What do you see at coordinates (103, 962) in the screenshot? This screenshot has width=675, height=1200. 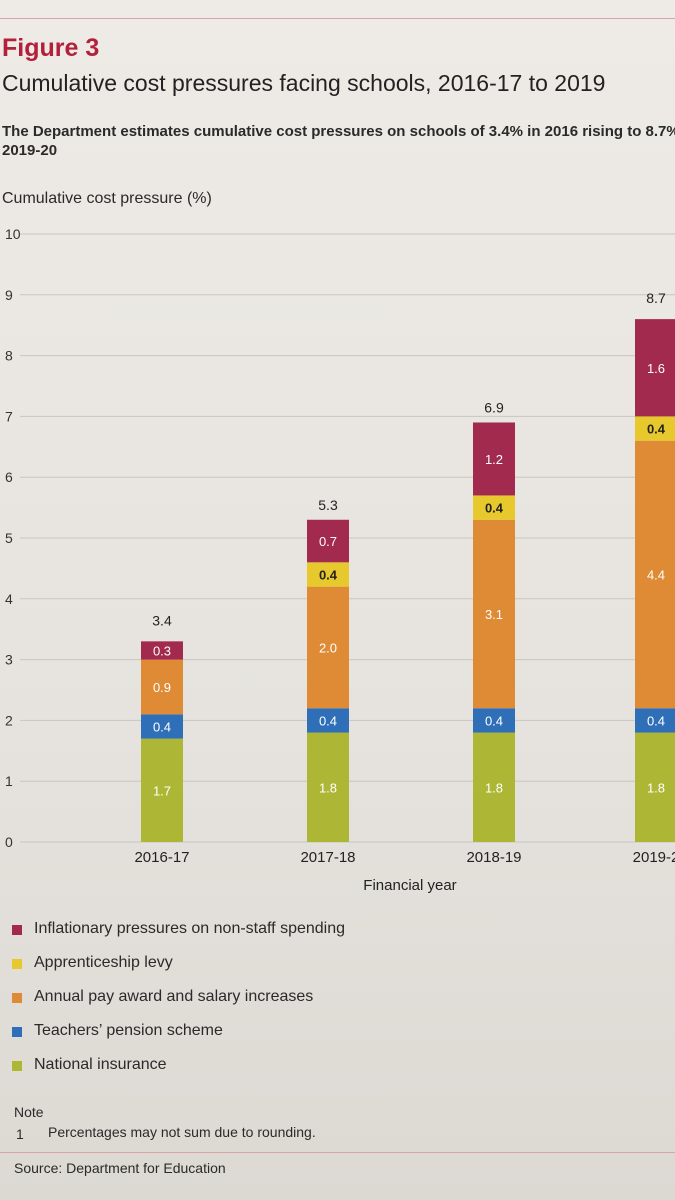 I see `legend-label: Apprenticeship levy` at bounding box center [103, 962].